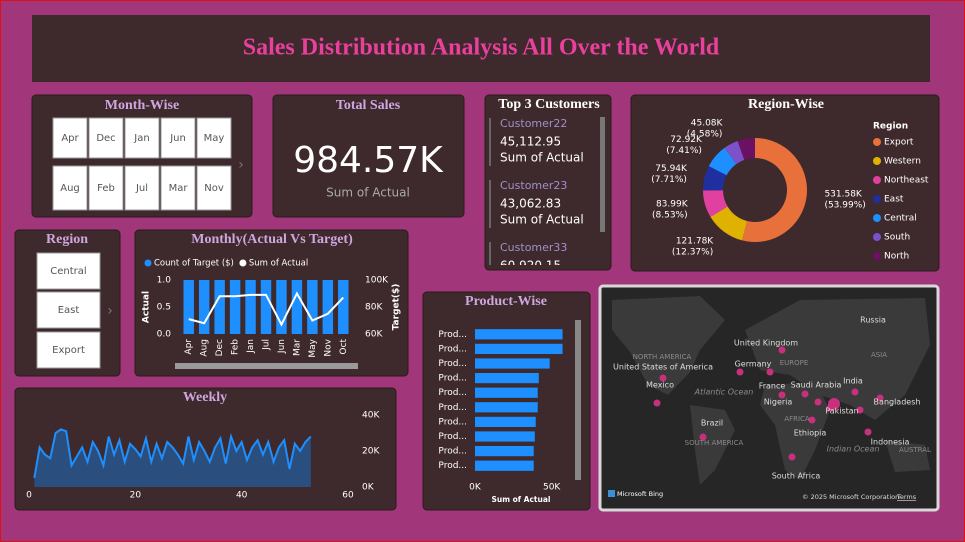 The width and height of the screenshot is (965, 542). I want to click on map-label: United States of America, so click(663, 367).